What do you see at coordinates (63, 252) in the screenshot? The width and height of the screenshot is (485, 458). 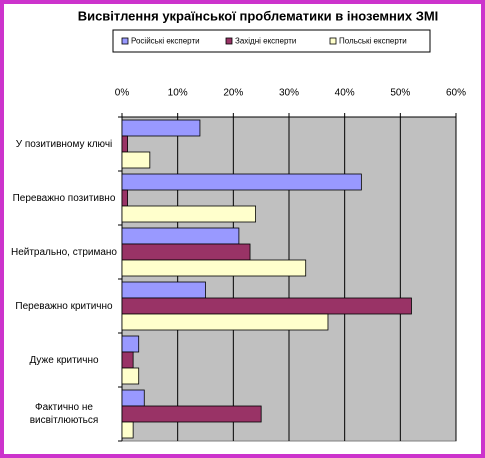 I see `y-tick-label: Нейтрально, стримано` at bounding box center [63, 252].